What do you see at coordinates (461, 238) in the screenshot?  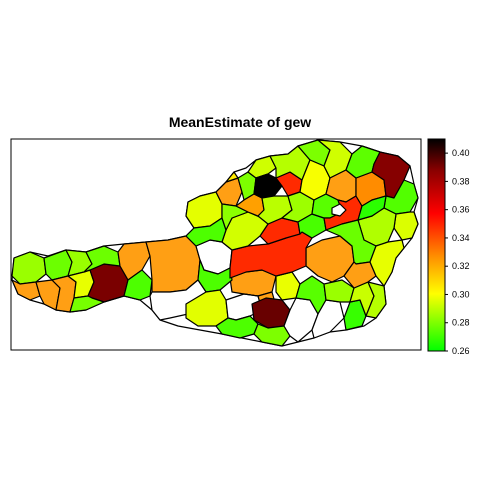 I see `legend-tick-label: 0.34` at bounding box center [461, 238].